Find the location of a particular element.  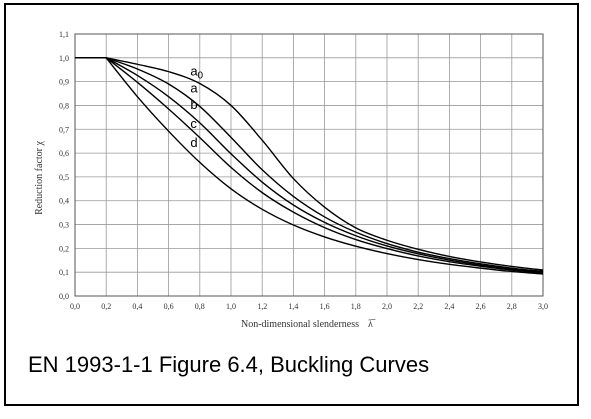

y-tick-labels: 0,0 0,1 0,2 0,3 0,4 0,5 0,6 0,7 0,8 0,9 1,0 1,1 is located at coordinates (64, 165).